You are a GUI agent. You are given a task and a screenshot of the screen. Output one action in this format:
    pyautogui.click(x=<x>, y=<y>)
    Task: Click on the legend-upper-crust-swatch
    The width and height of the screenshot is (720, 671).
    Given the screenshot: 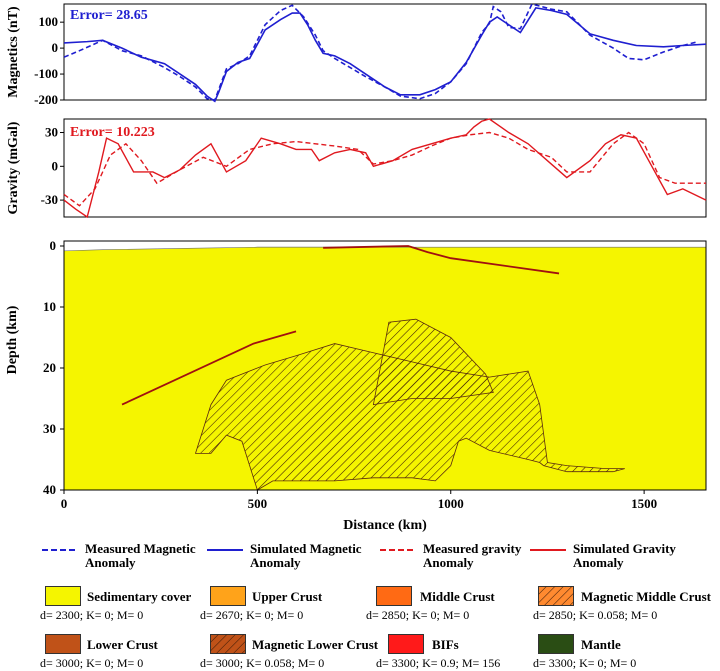 What is the action you would take?
    pyautogui.click(x=228, y=596)
    